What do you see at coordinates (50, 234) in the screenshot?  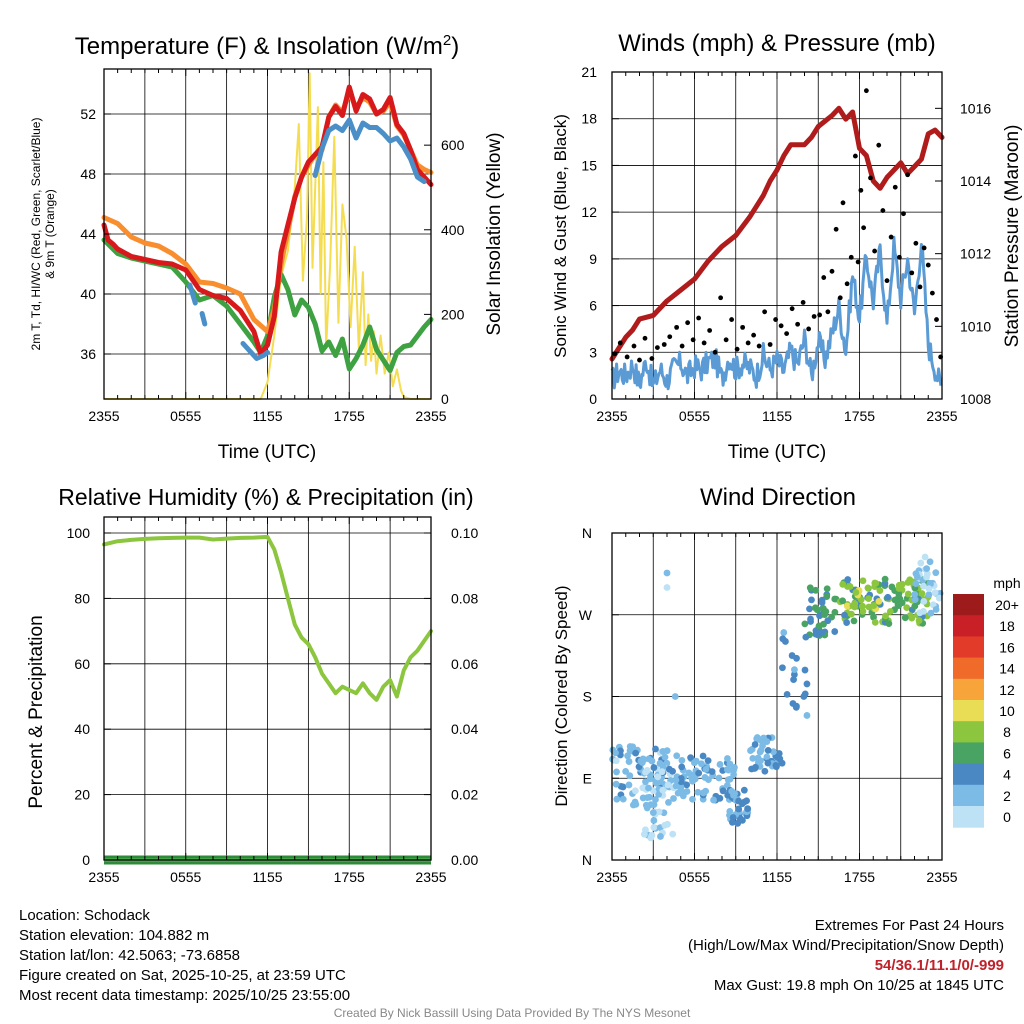 I see `y-axis-label: & 9m T (Orange)` at bounding box center [50, 234].